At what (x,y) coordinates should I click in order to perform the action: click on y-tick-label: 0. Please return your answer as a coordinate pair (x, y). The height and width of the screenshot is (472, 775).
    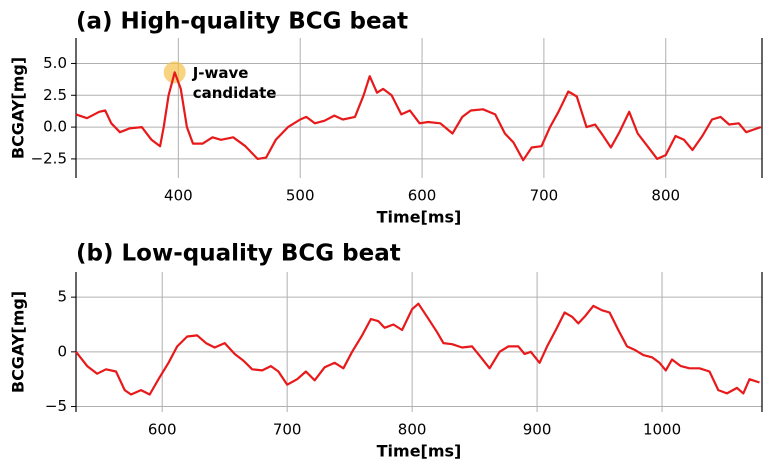
    Looking at the image, I should click on (62, 351).